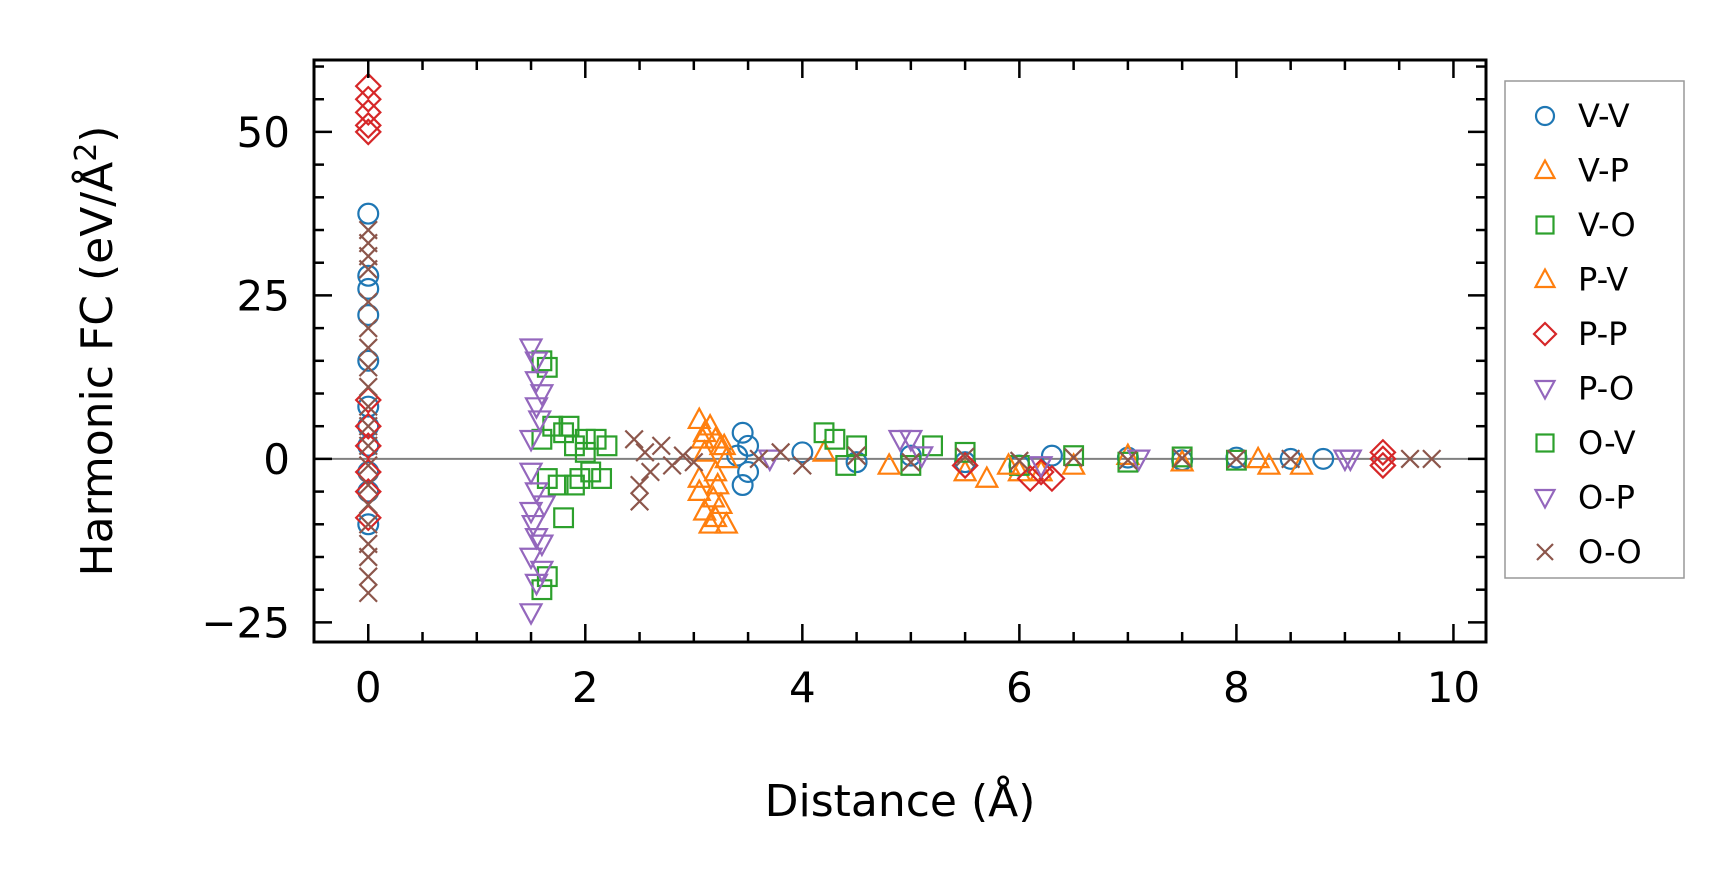 The width and height of the screenshot is (1729, 883). Describe the element at coordinates (1606, 389) in the screenshot. I see `legend-label: P-O` at that location.